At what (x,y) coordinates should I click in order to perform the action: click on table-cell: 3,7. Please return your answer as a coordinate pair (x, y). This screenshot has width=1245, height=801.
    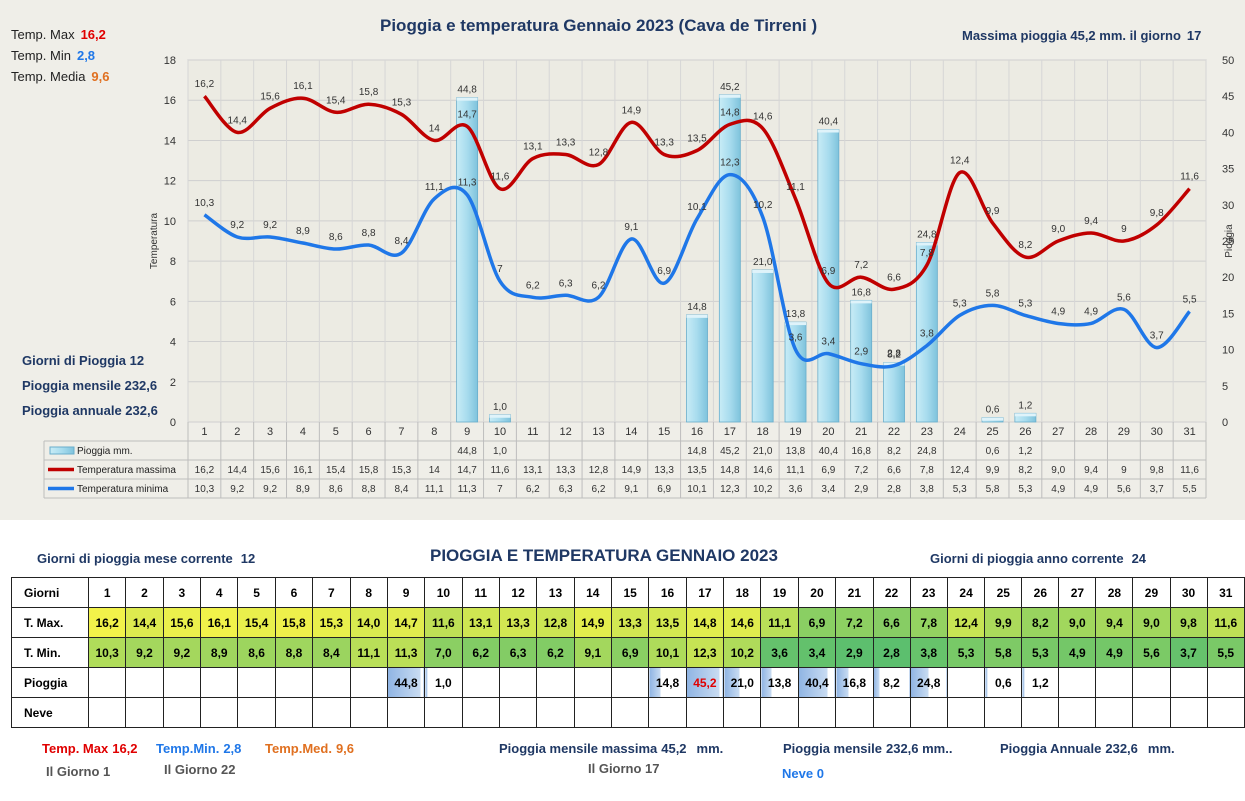
    Looking at the image, I should click on (1188, 652).